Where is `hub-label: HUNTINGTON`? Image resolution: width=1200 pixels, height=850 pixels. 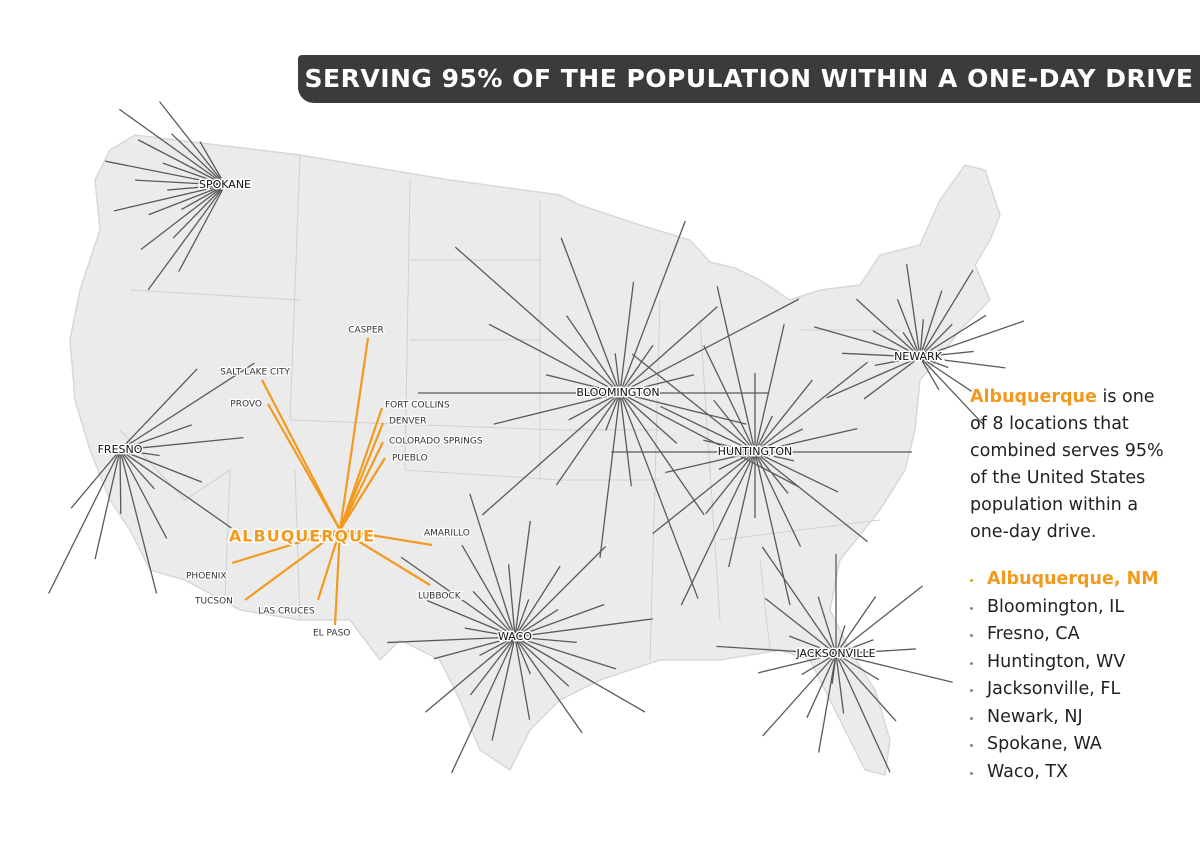 hub-label: HUNTINGTON is located at coordinates (755, 451).